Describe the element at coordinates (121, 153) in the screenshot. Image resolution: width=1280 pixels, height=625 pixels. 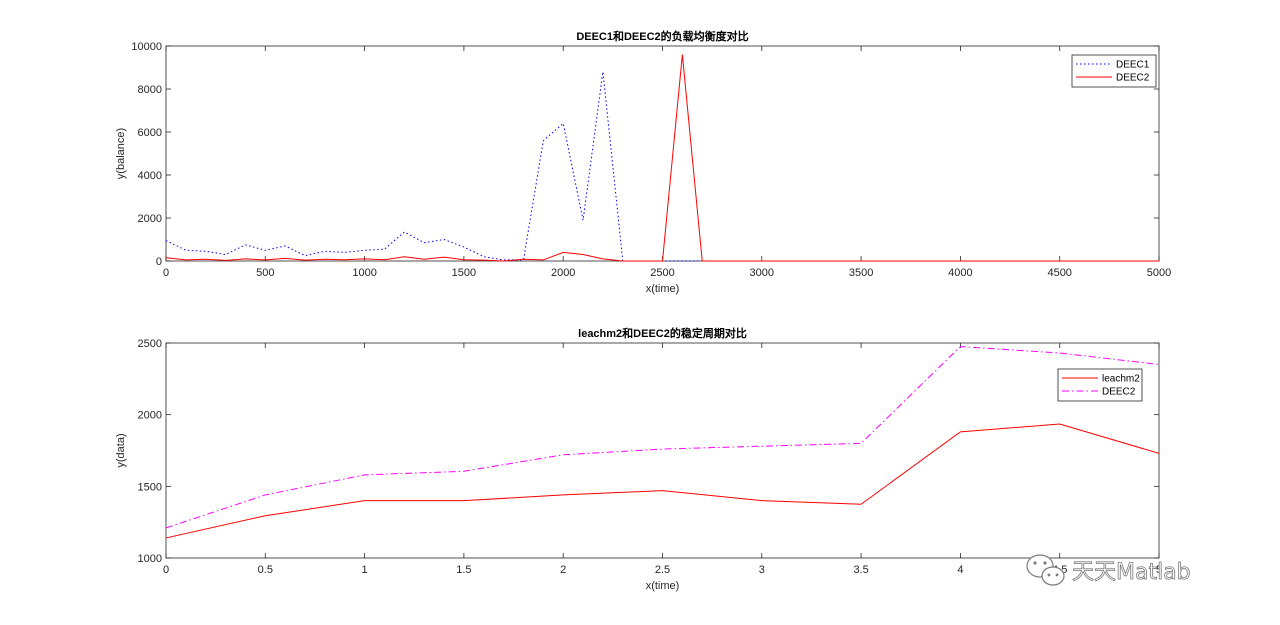
I see `y-axis-label: y(balance)` at that location.